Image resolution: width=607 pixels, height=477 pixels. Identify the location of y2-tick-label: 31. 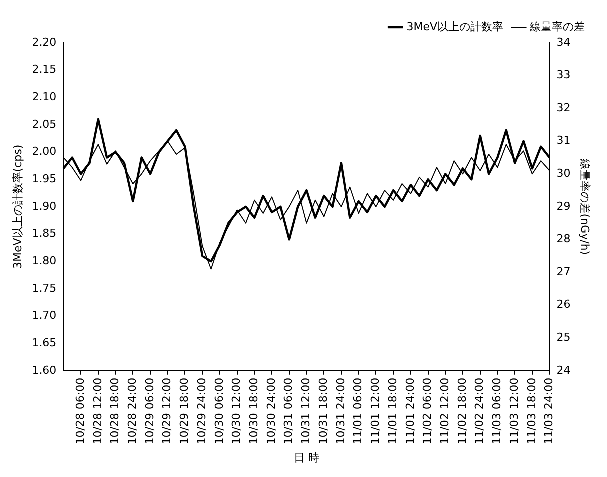
(563, 141).